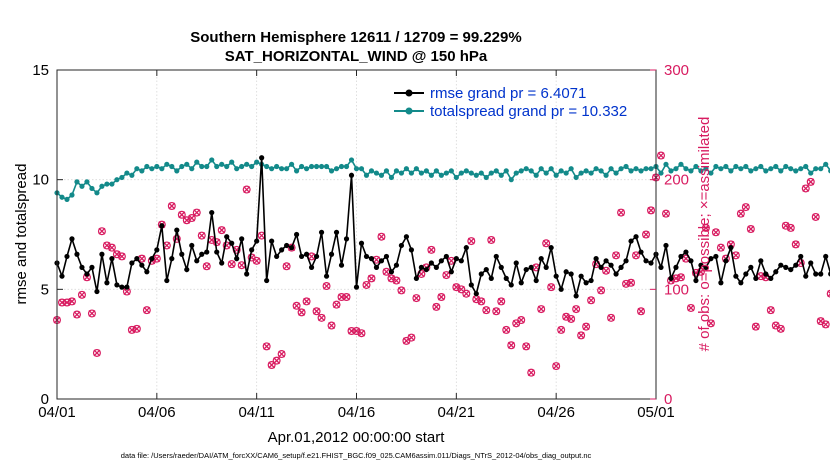 The width and height of the screenshot is (830, 470). I want to click on x-tick-label: 04/26, so click(556, 412).